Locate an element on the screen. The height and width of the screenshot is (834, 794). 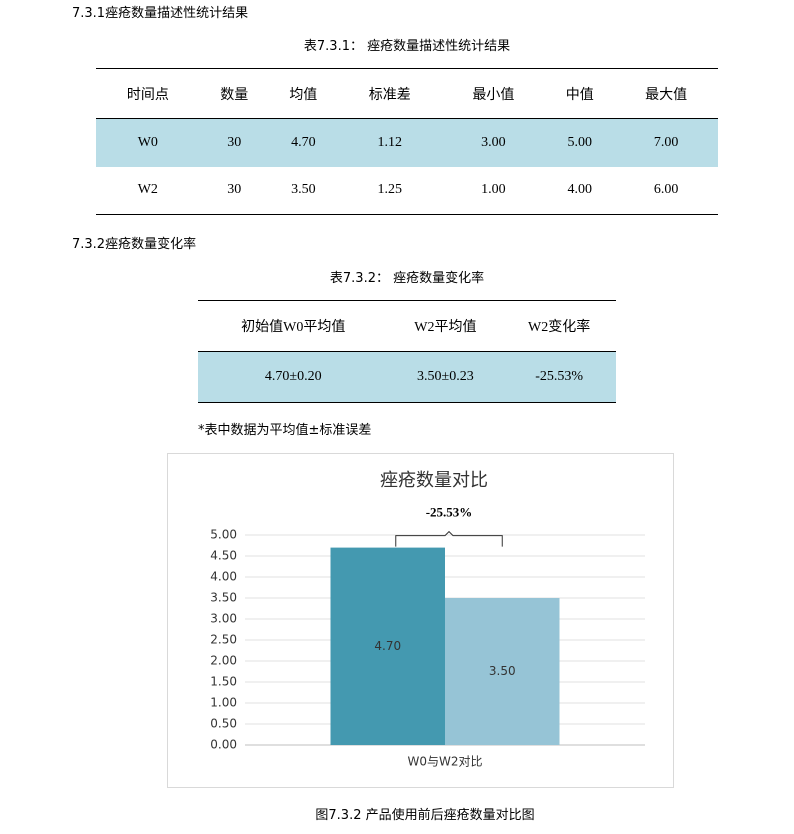
y-tick-label: 2.50 is located at coordinates (223, 640).